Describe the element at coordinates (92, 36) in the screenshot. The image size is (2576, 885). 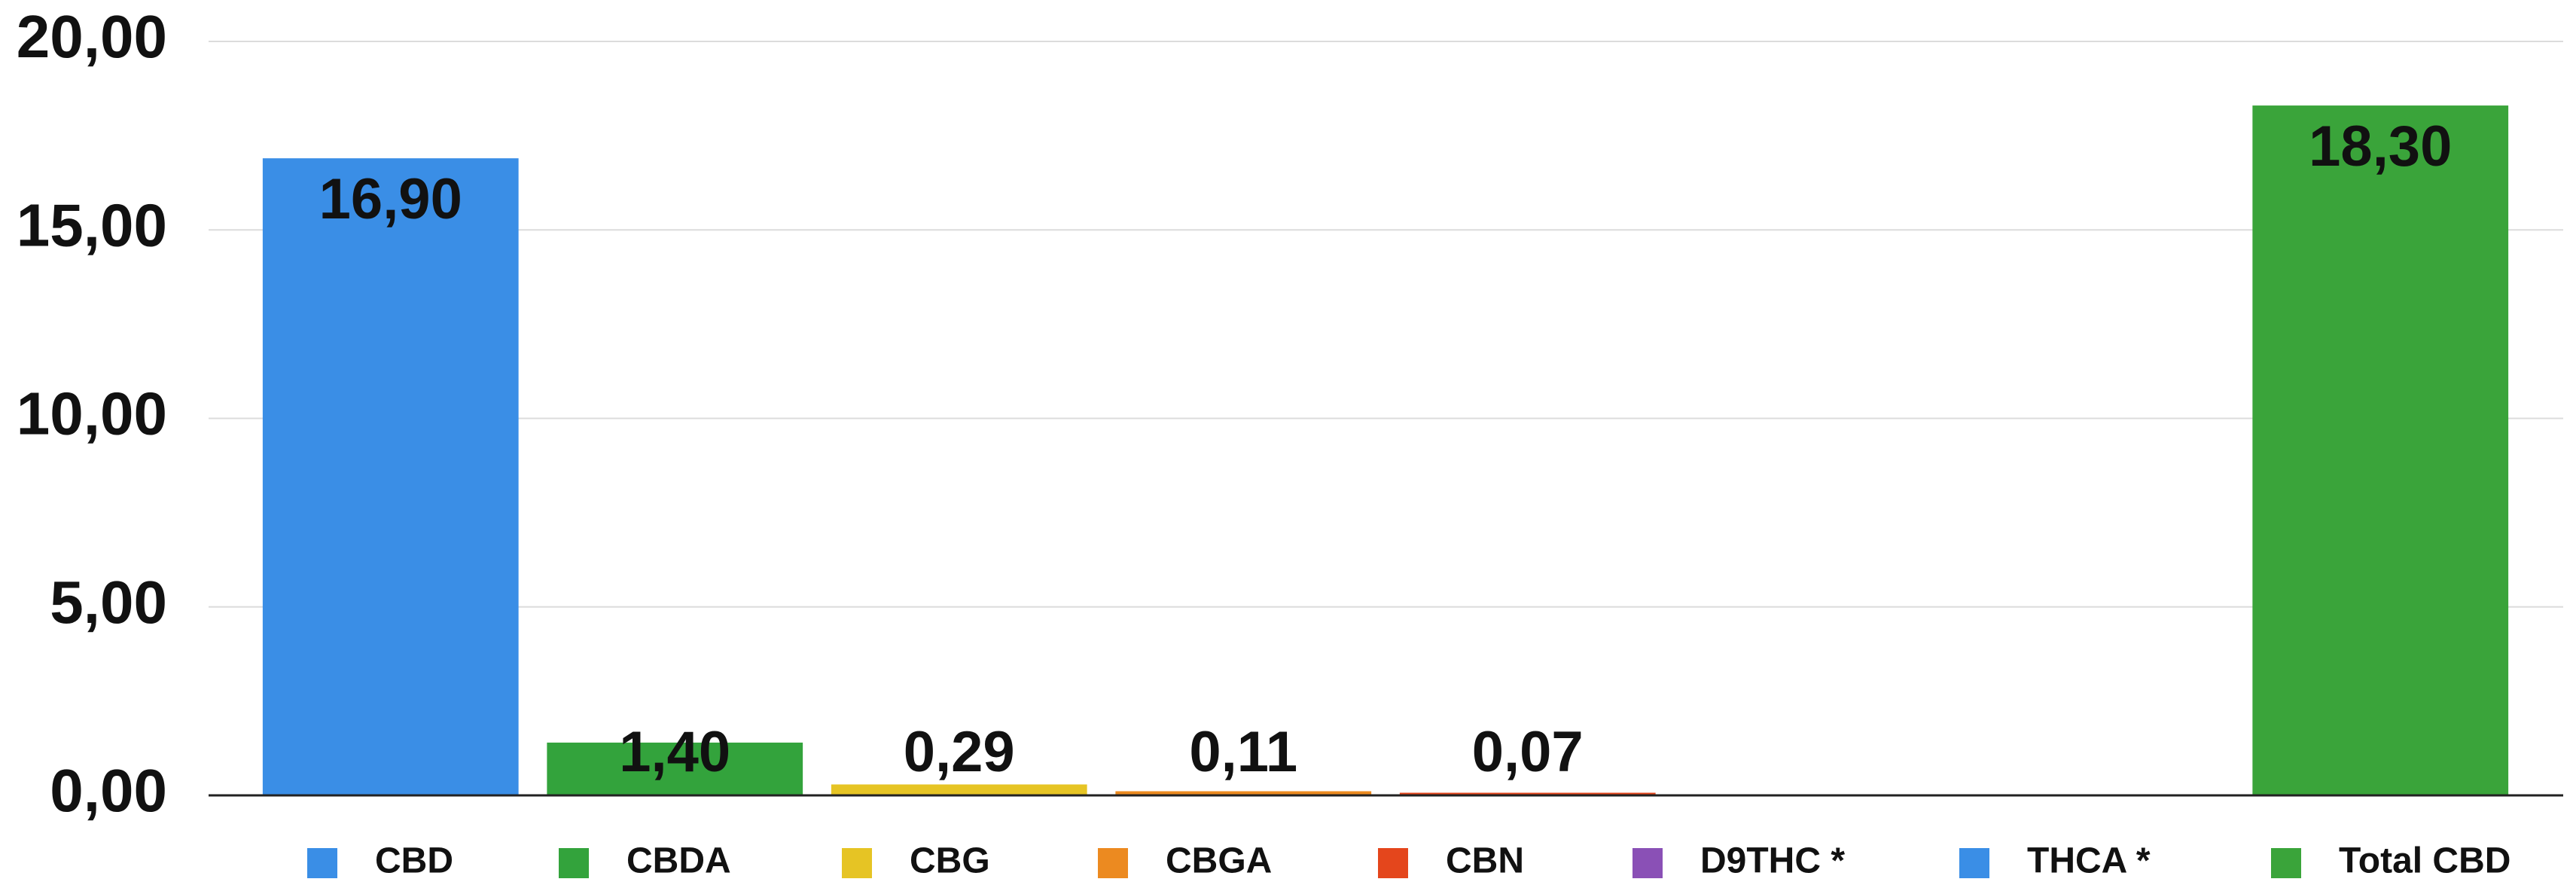
I see `y-tick-label: 20,00` at that location.